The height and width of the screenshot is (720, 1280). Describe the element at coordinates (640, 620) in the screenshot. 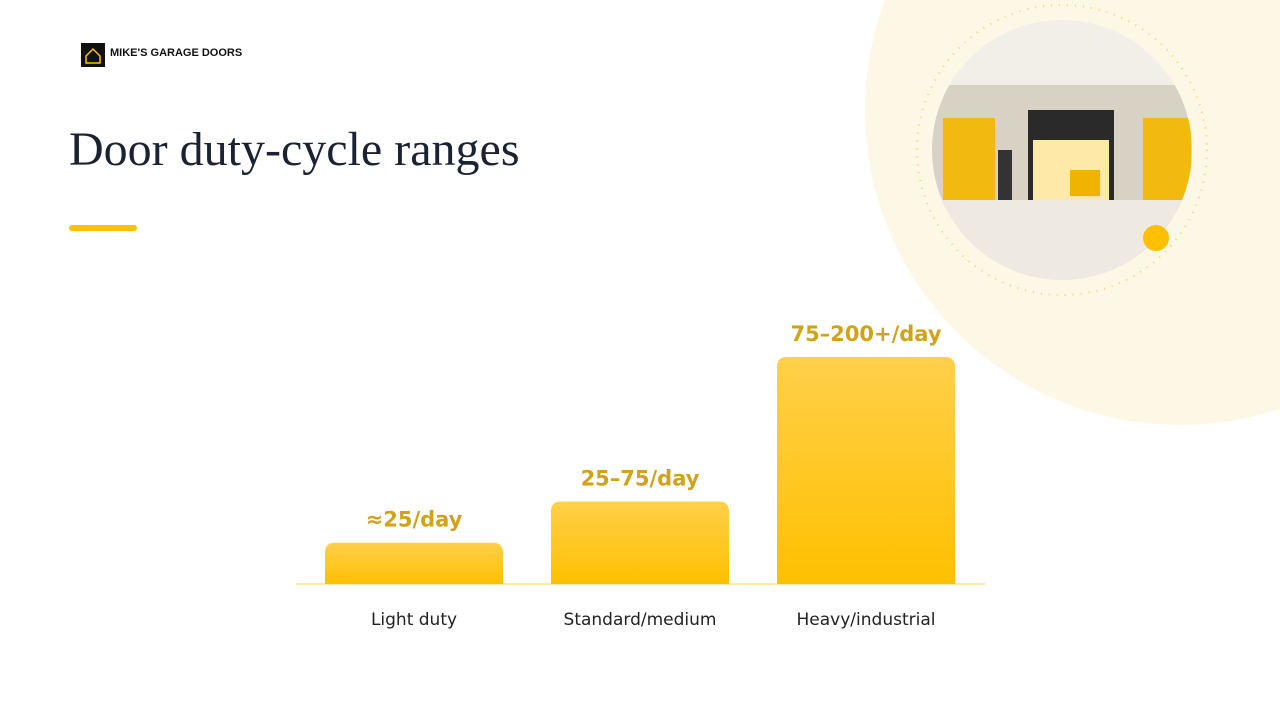

I see `x-tick-label: Standard/medium` at that location.